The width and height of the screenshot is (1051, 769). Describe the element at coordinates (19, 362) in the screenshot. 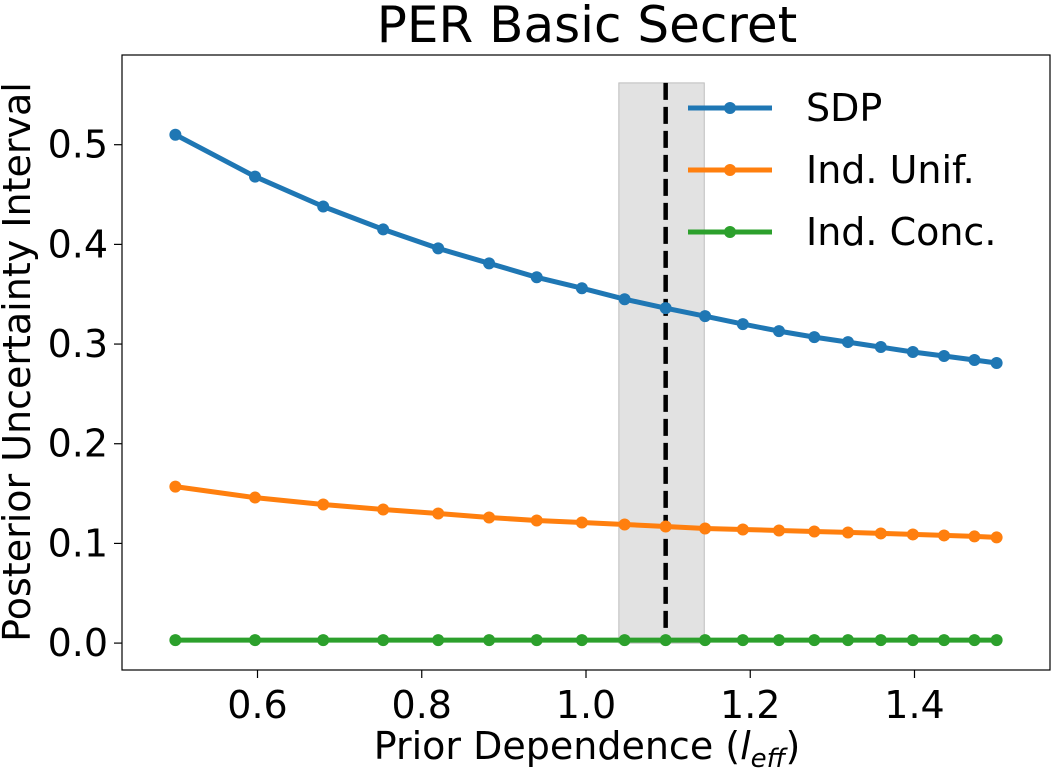

I see `y-axis-label: Posterior Uncertainty Interval` at that location.